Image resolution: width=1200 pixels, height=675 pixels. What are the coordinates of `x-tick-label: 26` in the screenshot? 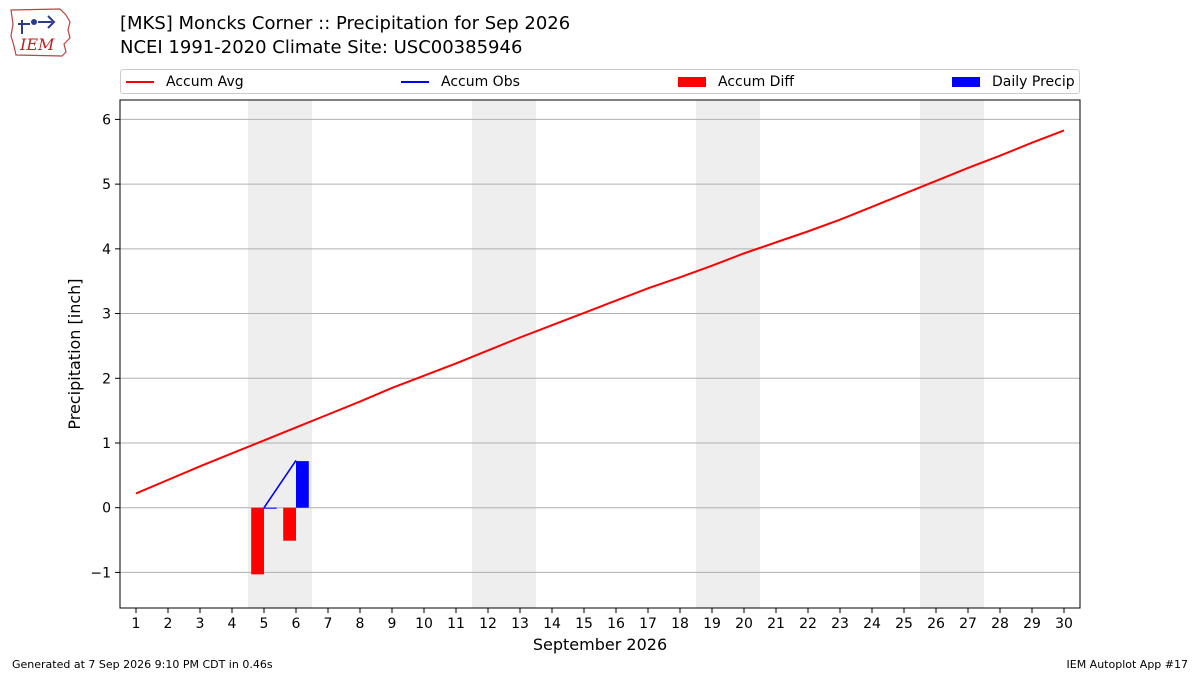 It's located at (936, 624).